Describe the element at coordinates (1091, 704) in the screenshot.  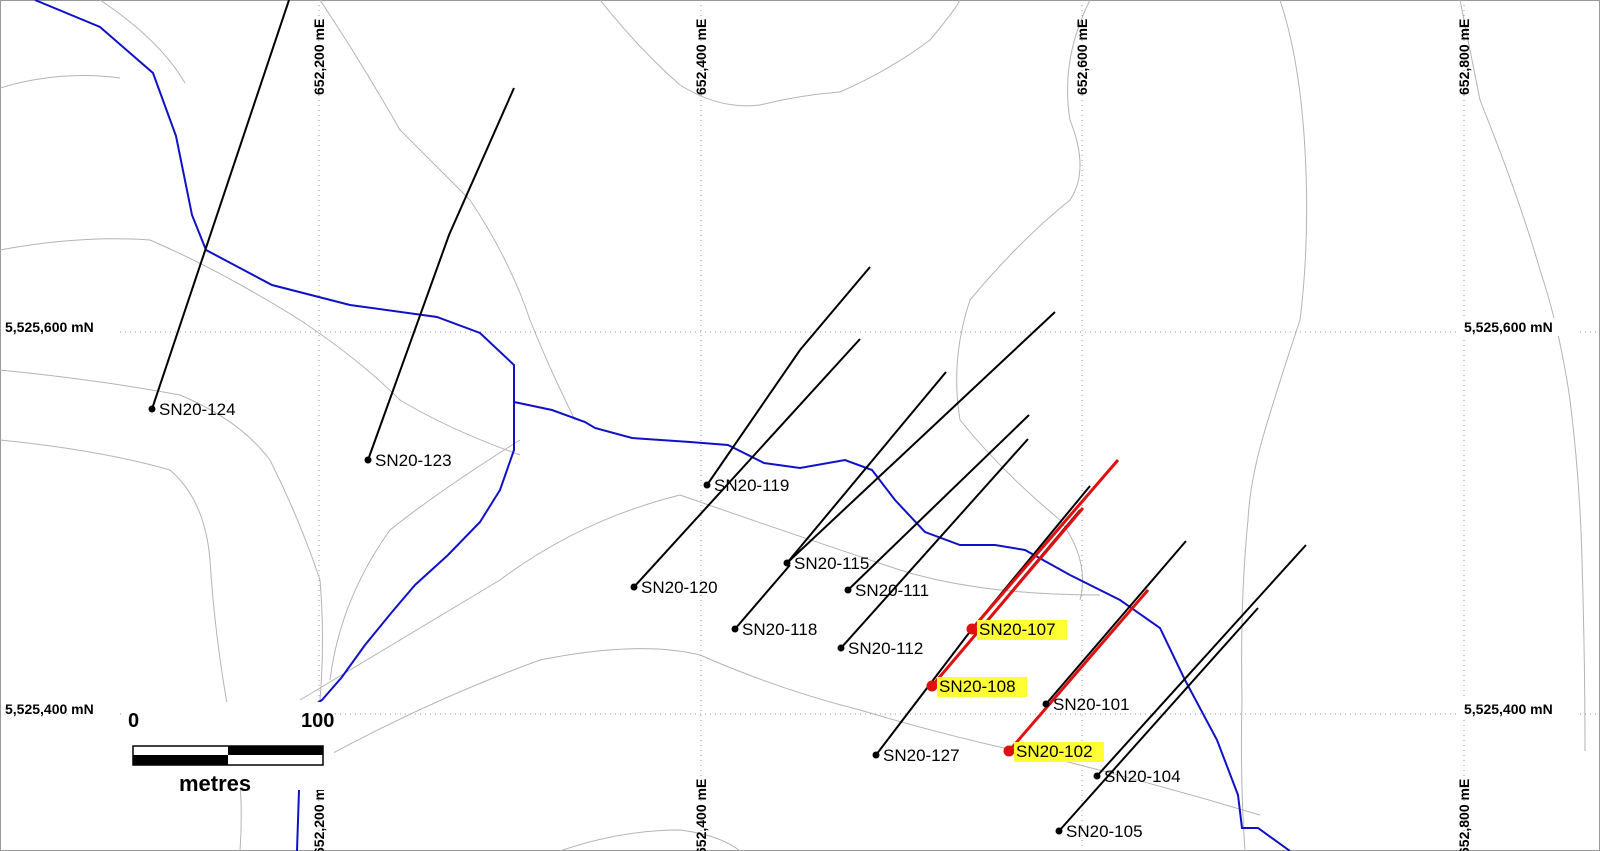
I see `drill-hole-label: SN20-101` at that location.